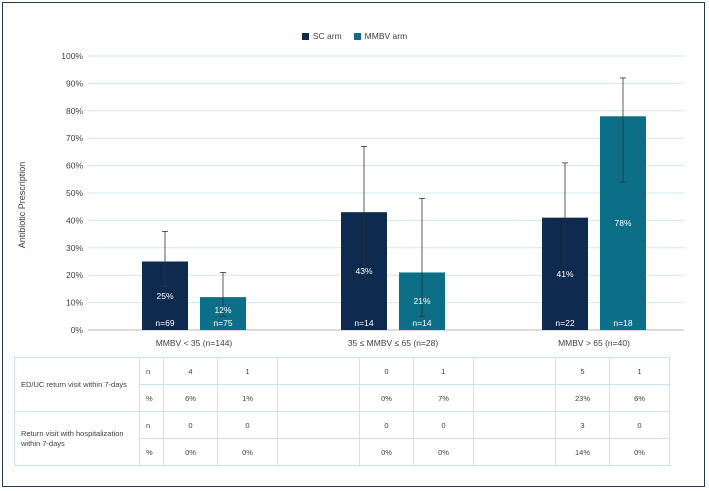 This screenshot has width=709, height=491. Describe the element at coordinates (622, 323) in the screenshot. I see `bar-n-label: n=18` at that location.